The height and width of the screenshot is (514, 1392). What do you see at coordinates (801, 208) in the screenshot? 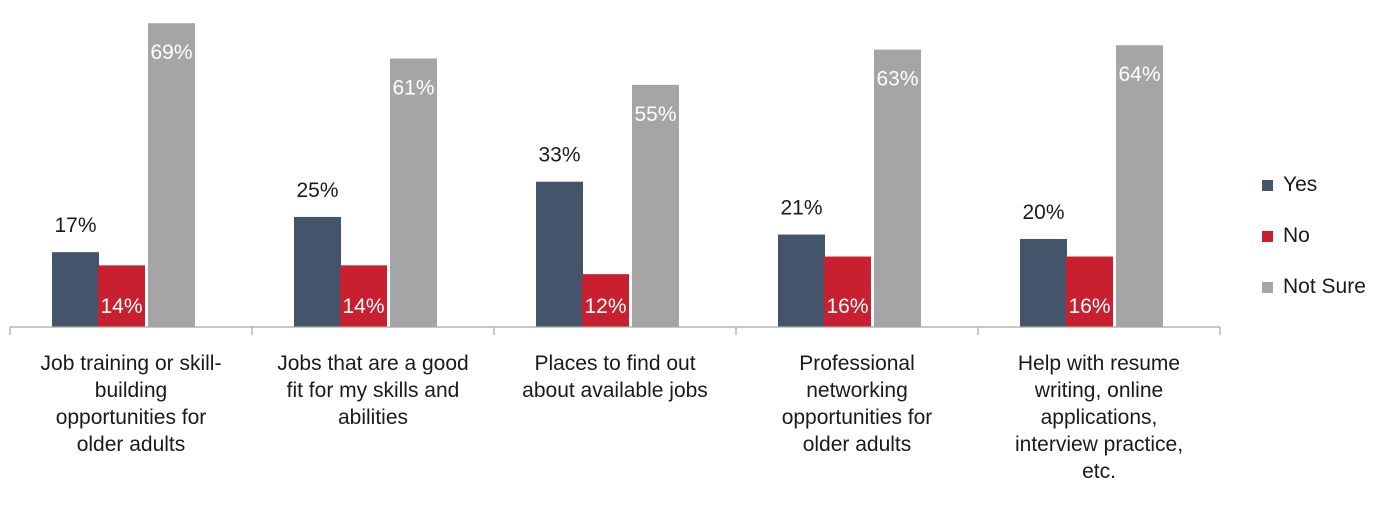
I see `data-label-yes-3: 21%` at bounding box center [801, 208].